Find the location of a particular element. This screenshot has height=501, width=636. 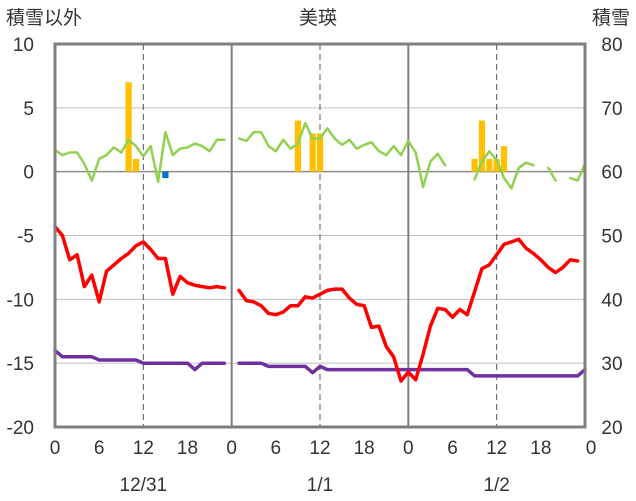

right-tick-label: 80 is located at coordinates (611, 45).